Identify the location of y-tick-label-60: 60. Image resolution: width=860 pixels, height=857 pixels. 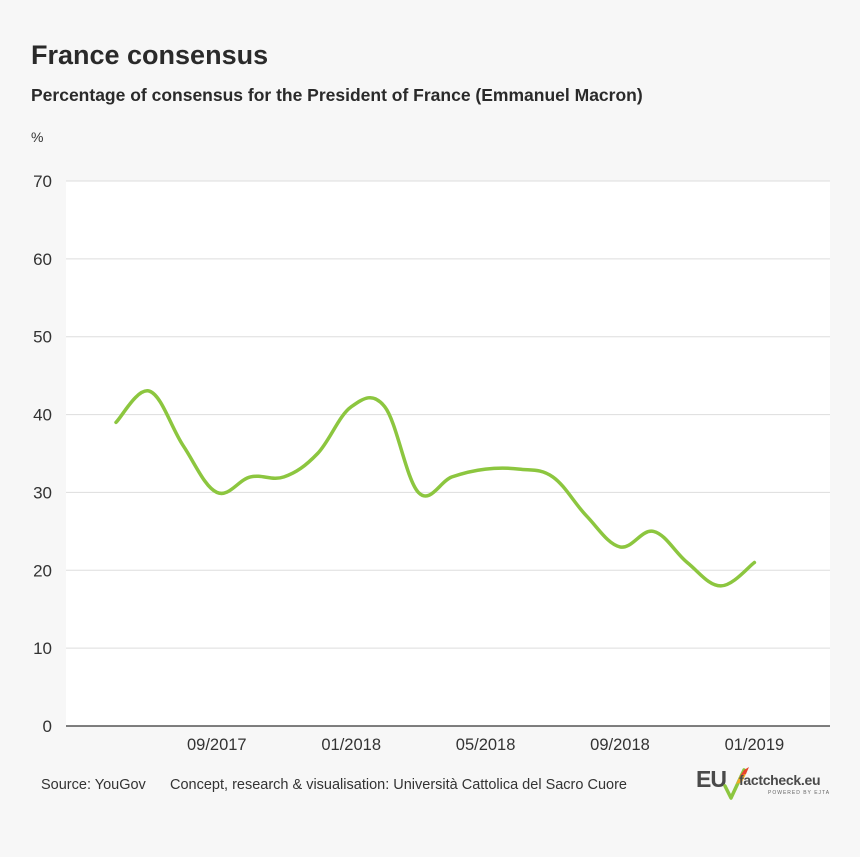
(42, 259).